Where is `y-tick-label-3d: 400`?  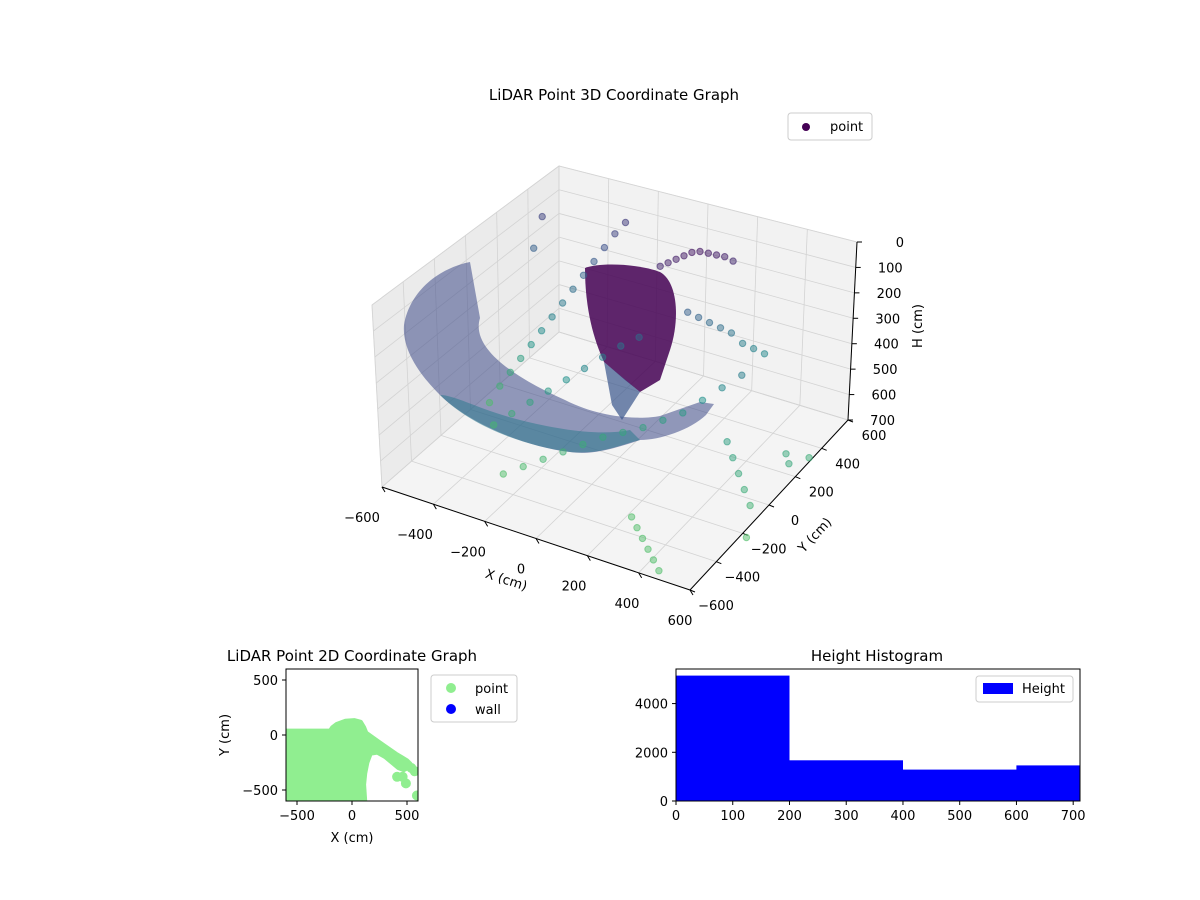 y-tick-label-3d: 400 is located at coordinates (847, 464).